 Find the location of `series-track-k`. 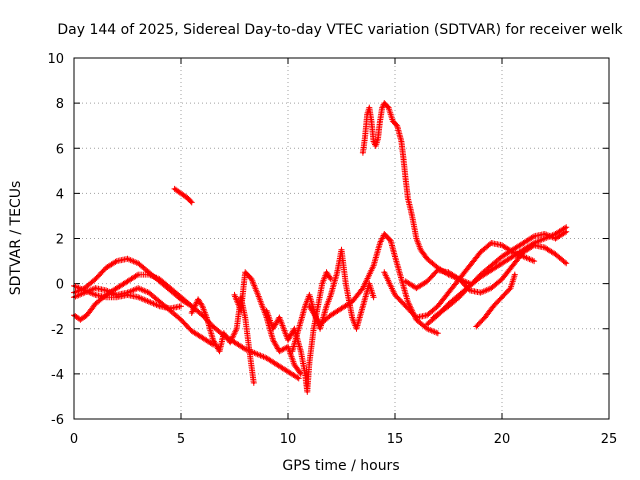

series-track-k is located at coordinates (416, 193).